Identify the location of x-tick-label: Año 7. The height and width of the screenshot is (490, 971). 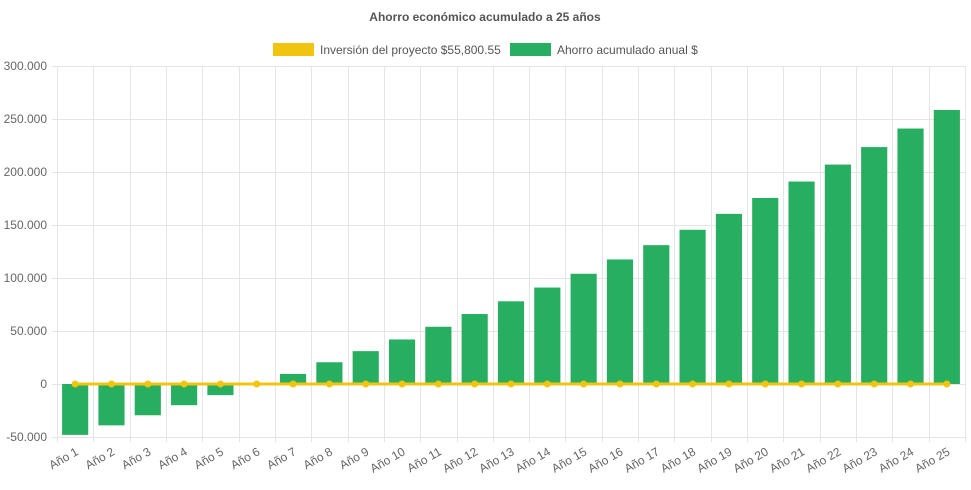
(281, 458).